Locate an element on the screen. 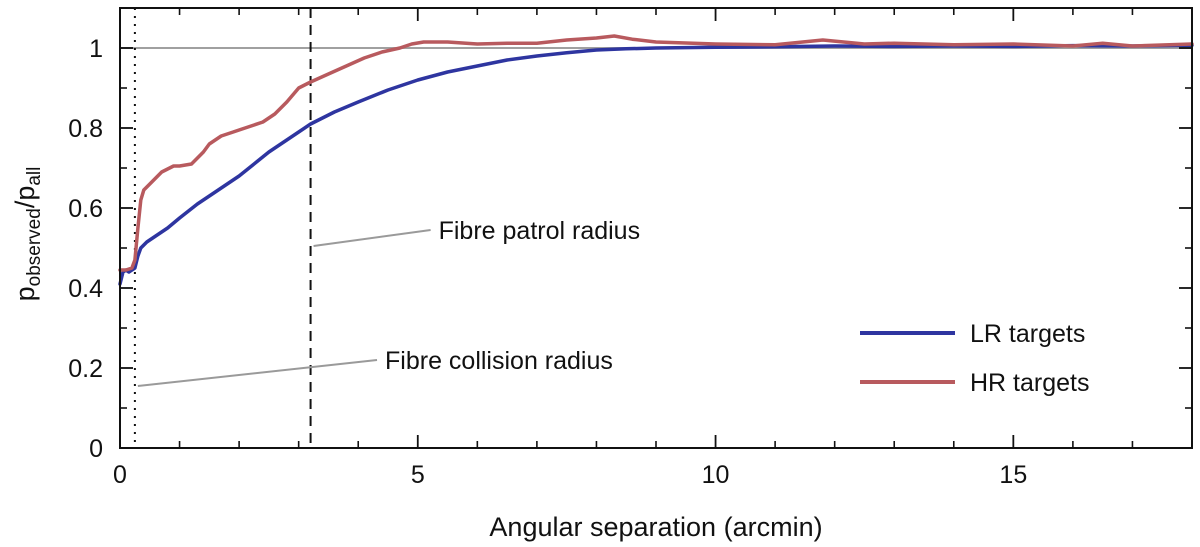 The height and width of the screenshot is (547, 1200). y-tick-label: 0.8 is located at coordinates (85, 129).